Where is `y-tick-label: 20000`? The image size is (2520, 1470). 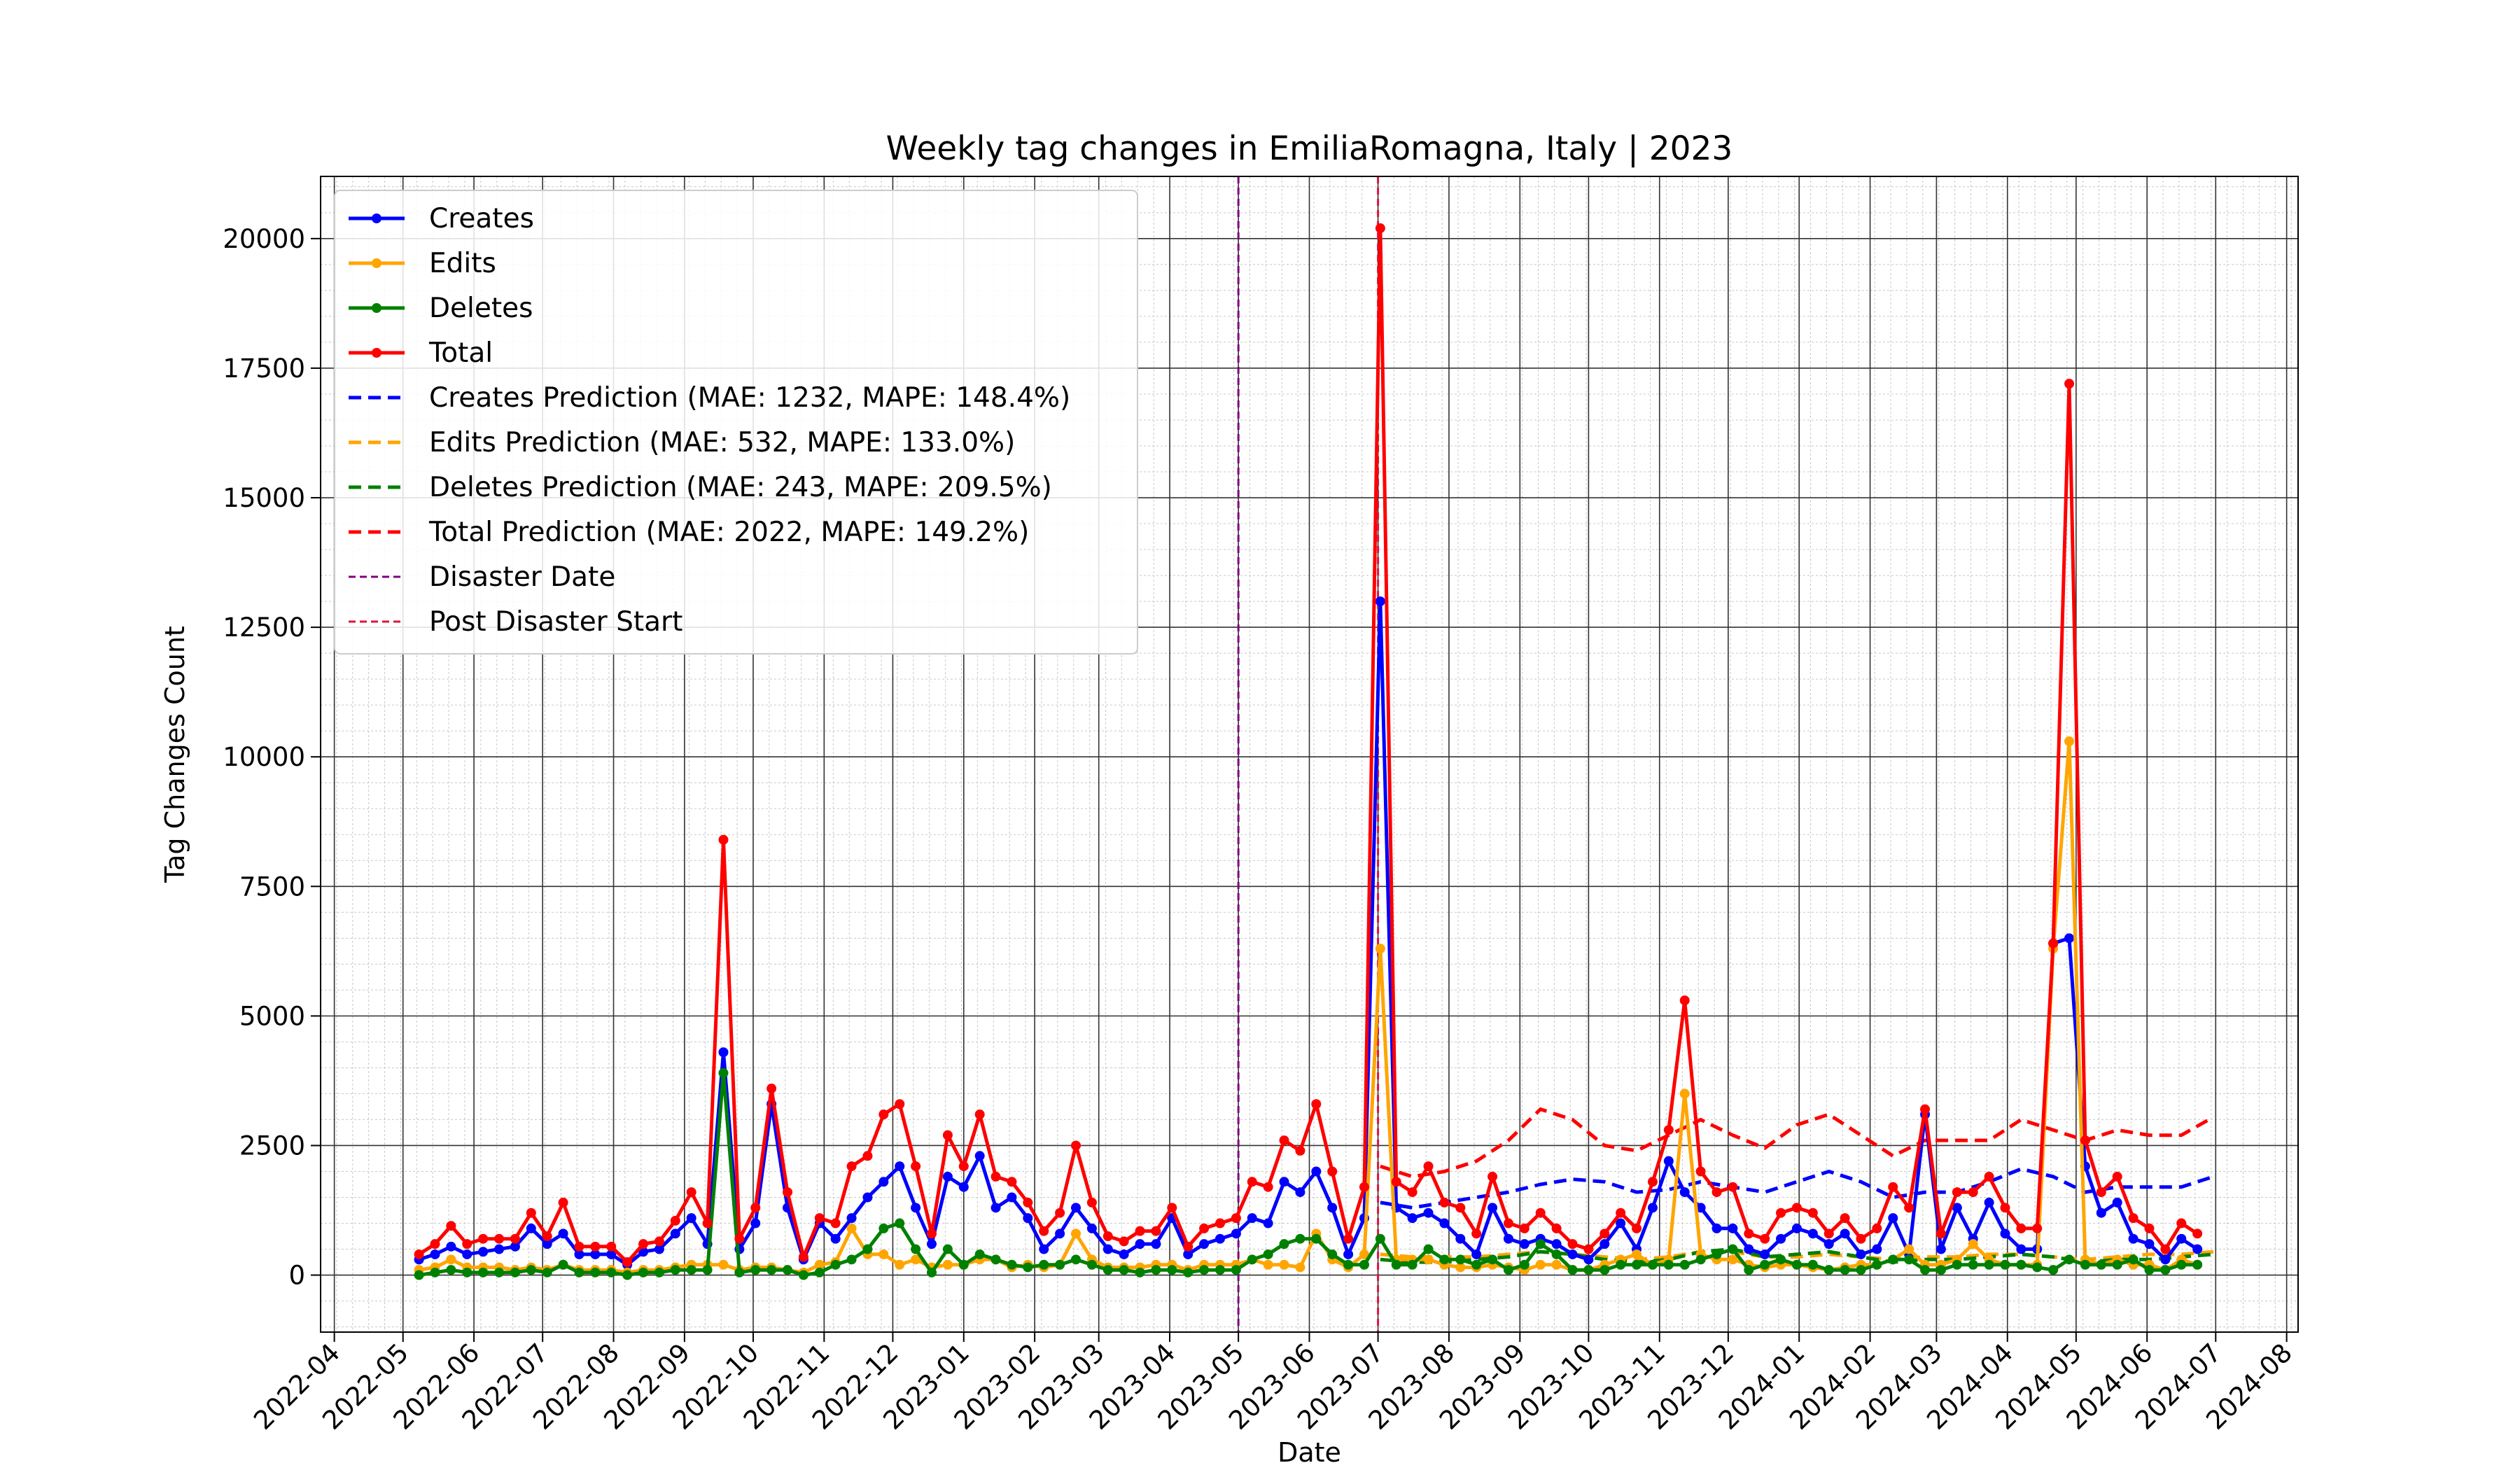
y-tick-label: 20000 is located at coordinates (264, 239).